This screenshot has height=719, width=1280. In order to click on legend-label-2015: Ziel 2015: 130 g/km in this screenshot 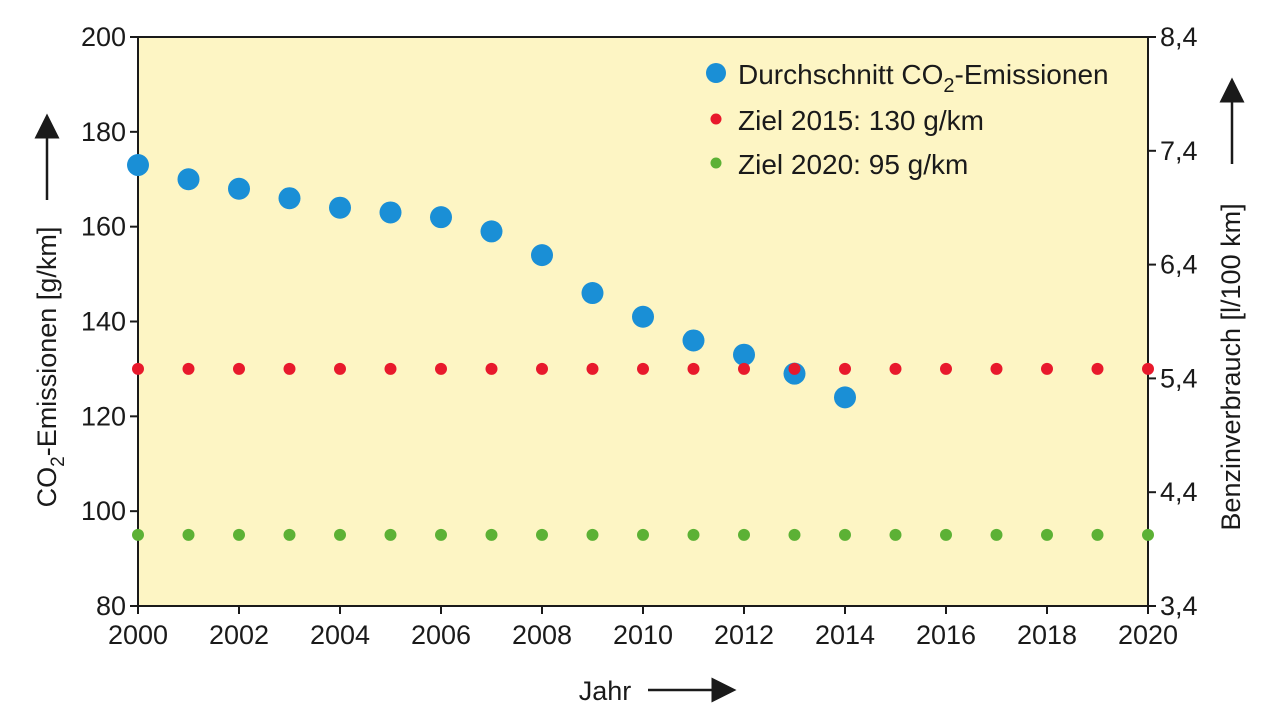, I will do `click(861, 120)`.